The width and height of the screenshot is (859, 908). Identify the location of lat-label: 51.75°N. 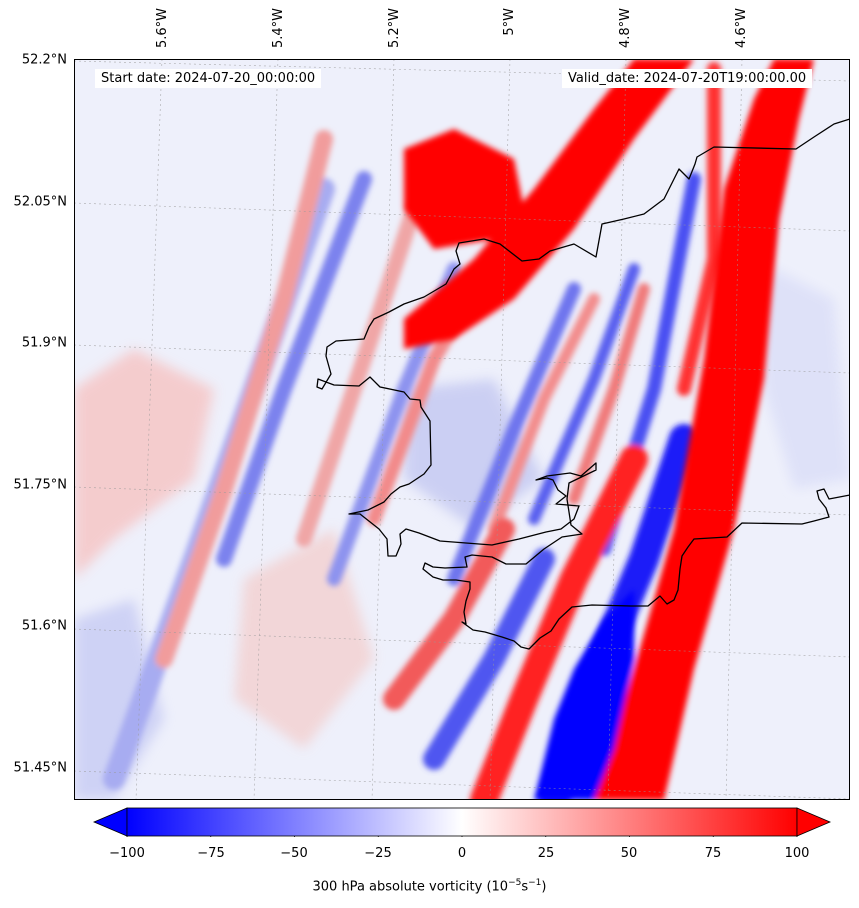
(40, 485).